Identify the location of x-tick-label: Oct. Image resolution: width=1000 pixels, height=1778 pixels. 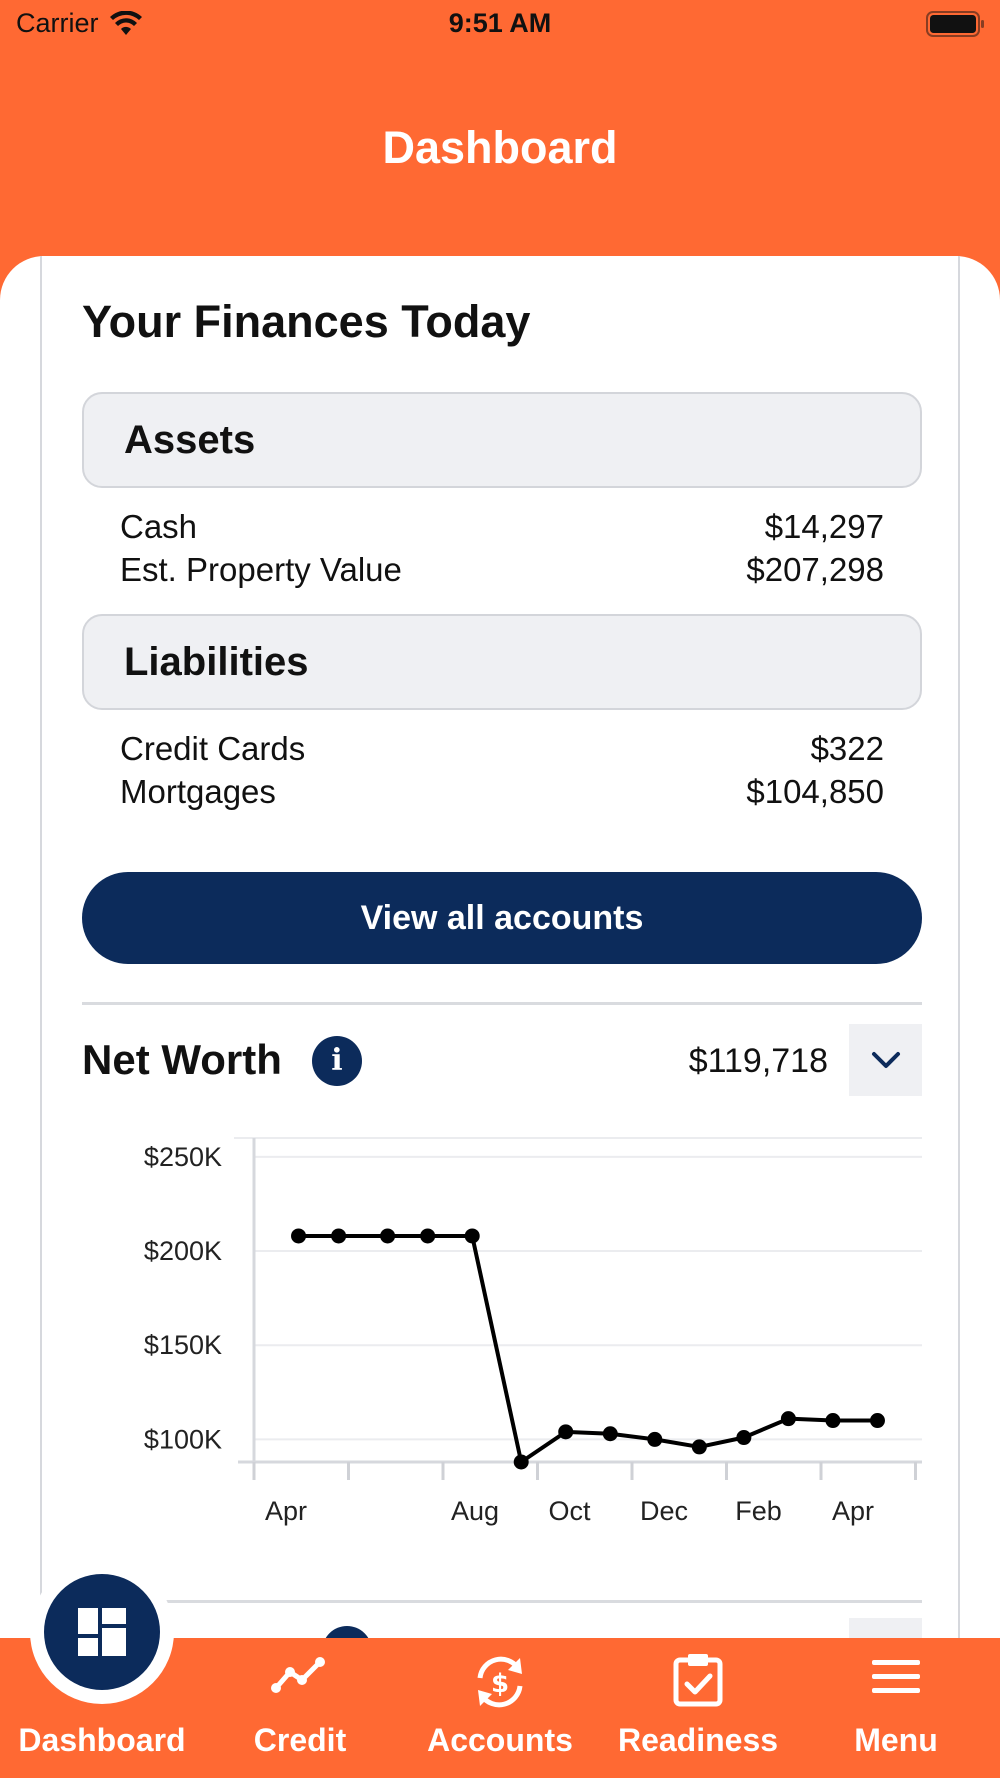
(569, 1511).